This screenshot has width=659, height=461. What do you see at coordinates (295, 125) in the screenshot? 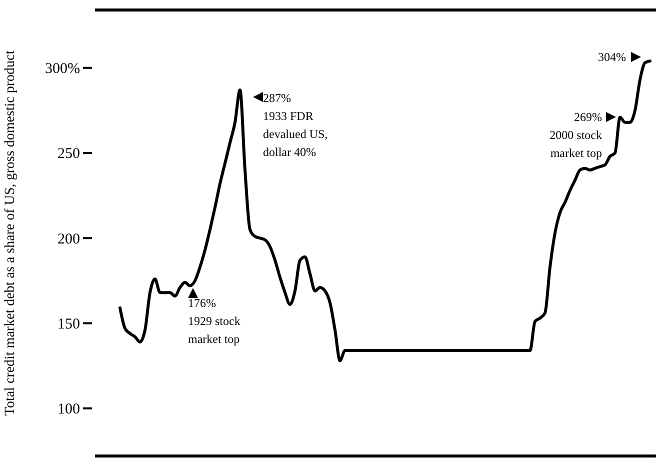
I see `annotation: 287% 1933 FDR devalued US, dollar 40%` at bounding box center [295, 125].